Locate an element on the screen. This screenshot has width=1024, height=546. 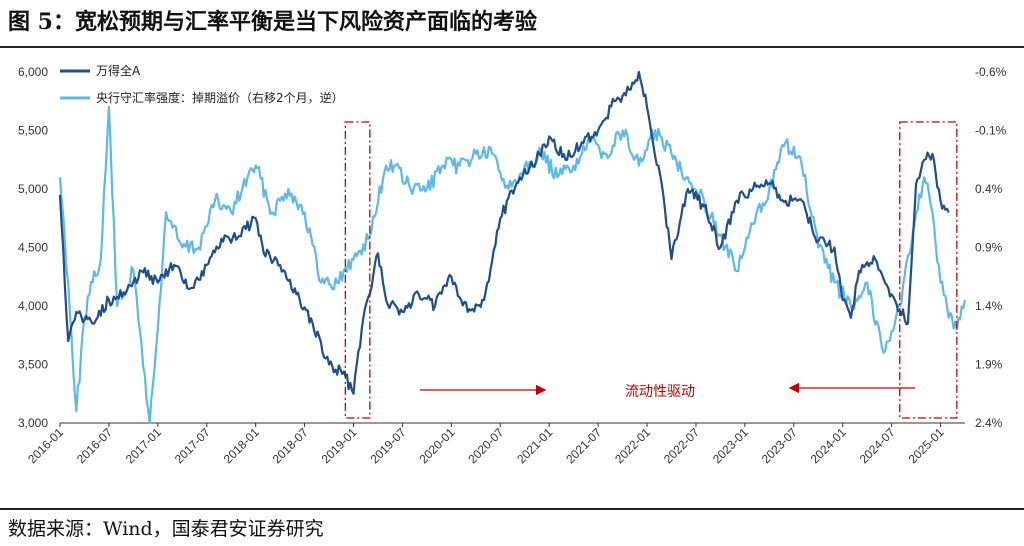
x-tick-label: 2021-07 is located at coordinates (583, 445).